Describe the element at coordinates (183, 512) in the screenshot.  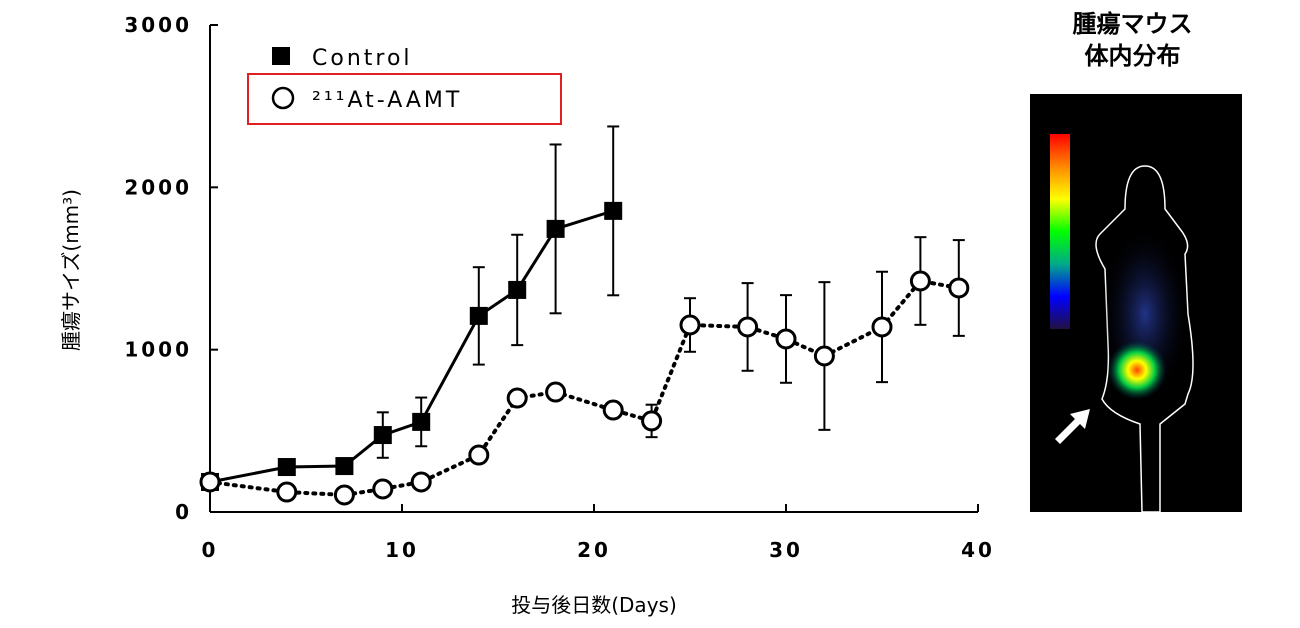
I see `y-tick-label: 0` at that location.